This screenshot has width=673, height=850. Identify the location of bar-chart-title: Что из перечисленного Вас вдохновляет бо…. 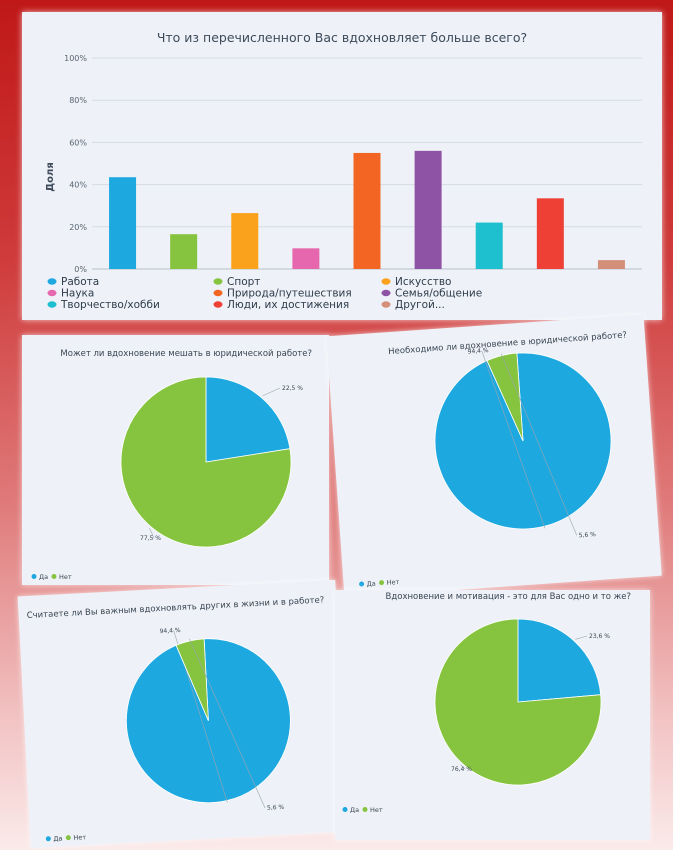
(342, 37).